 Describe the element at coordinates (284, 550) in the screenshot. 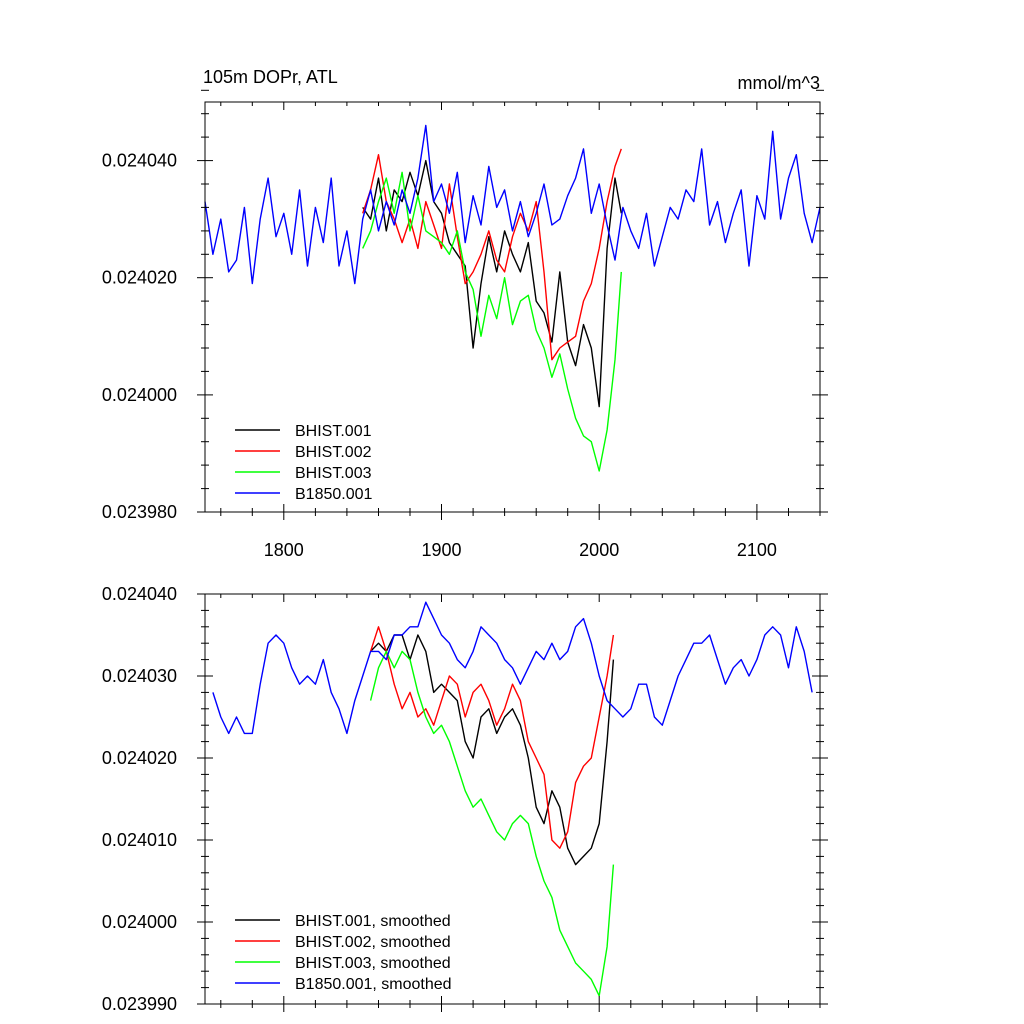

I see `x-tick-label: 1800` at that location.